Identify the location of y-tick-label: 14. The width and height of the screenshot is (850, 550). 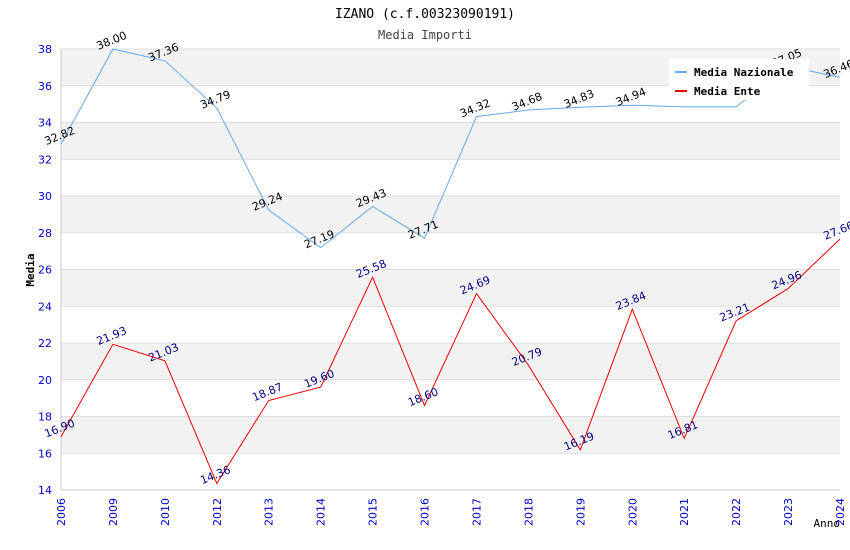
(45, 490).